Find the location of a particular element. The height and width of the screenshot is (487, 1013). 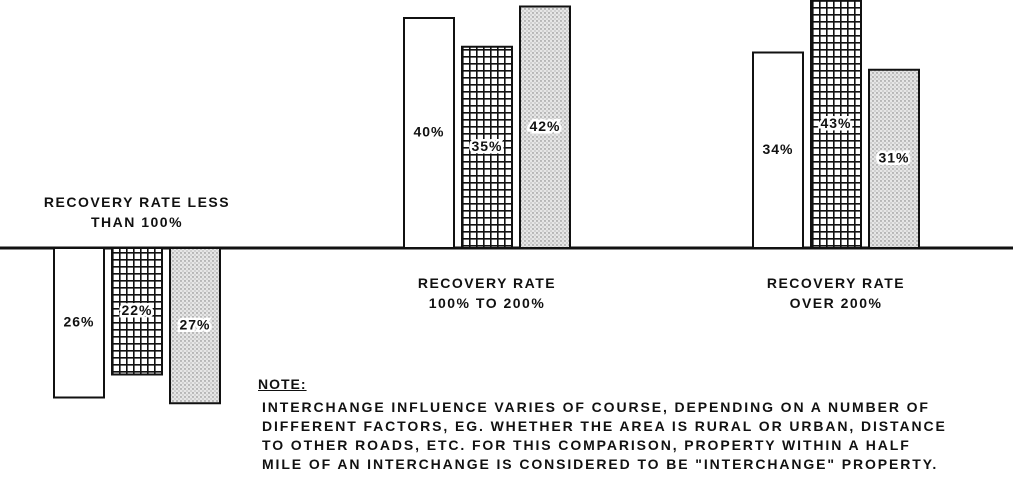

value-label: 43% is located at coordinates (835, 123).